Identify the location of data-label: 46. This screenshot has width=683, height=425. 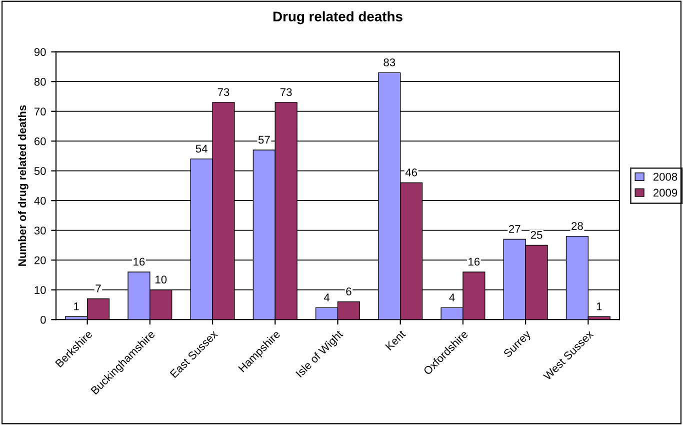
(411, 172).